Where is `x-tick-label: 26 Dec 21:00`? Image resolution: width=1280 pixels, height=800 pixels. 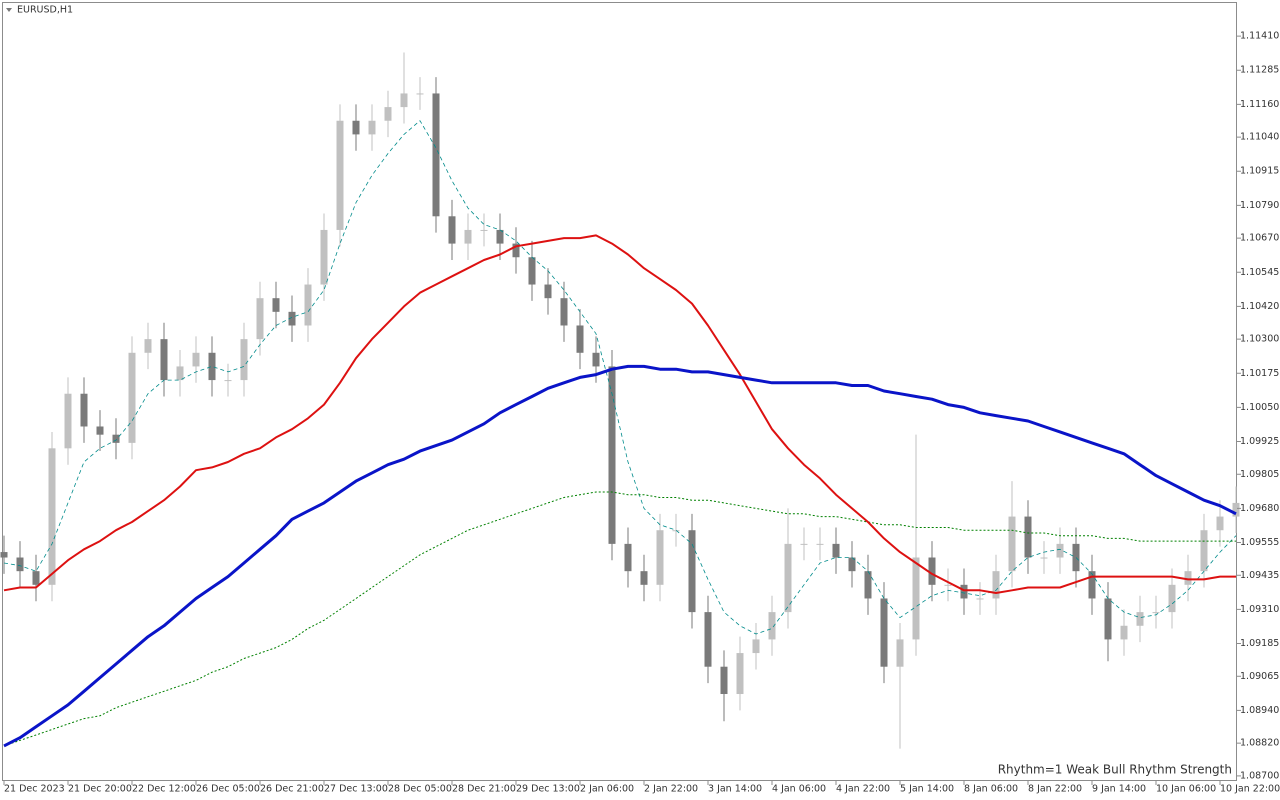 x-tick-label: 26 Dec 21:00 is located at coordinates (292, 789).